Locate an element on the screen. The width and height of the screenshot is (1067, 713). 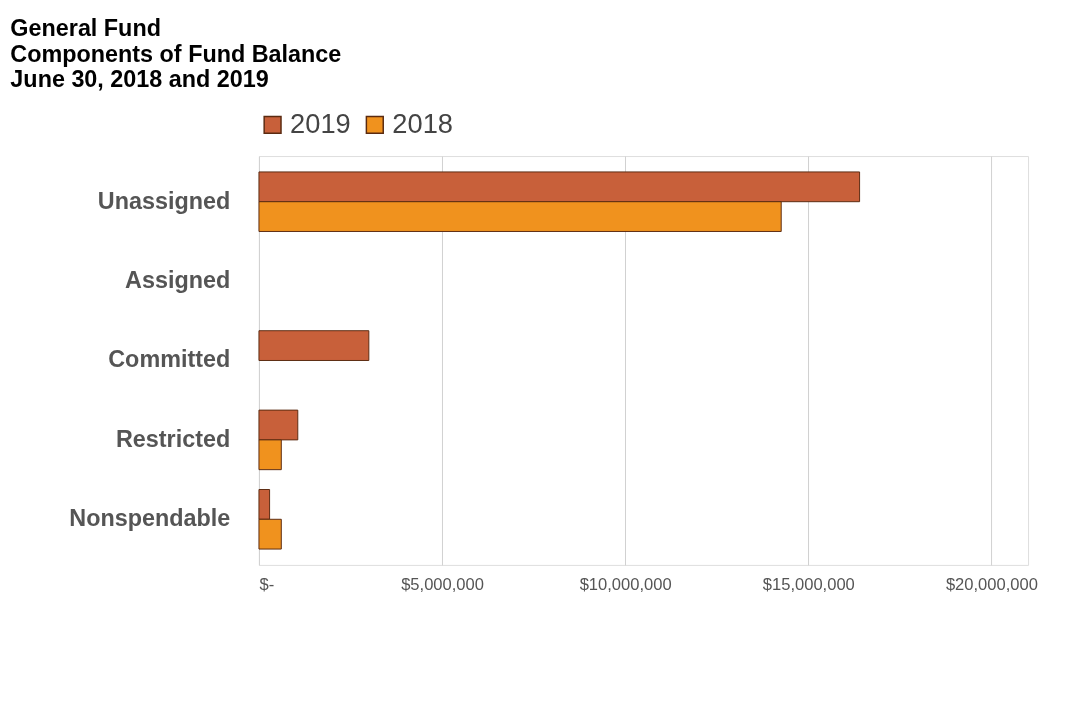
legend-label: 2018 is located at coordinates (422, 123).